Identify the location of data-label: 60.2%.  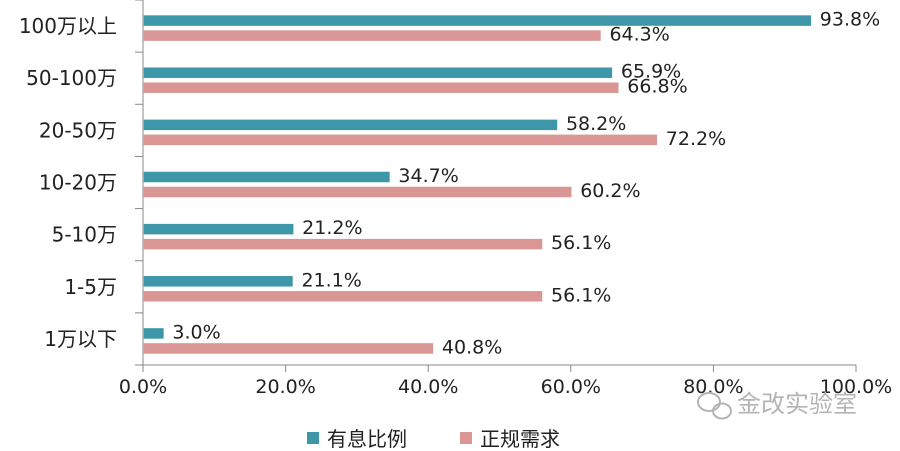
(610, 191).